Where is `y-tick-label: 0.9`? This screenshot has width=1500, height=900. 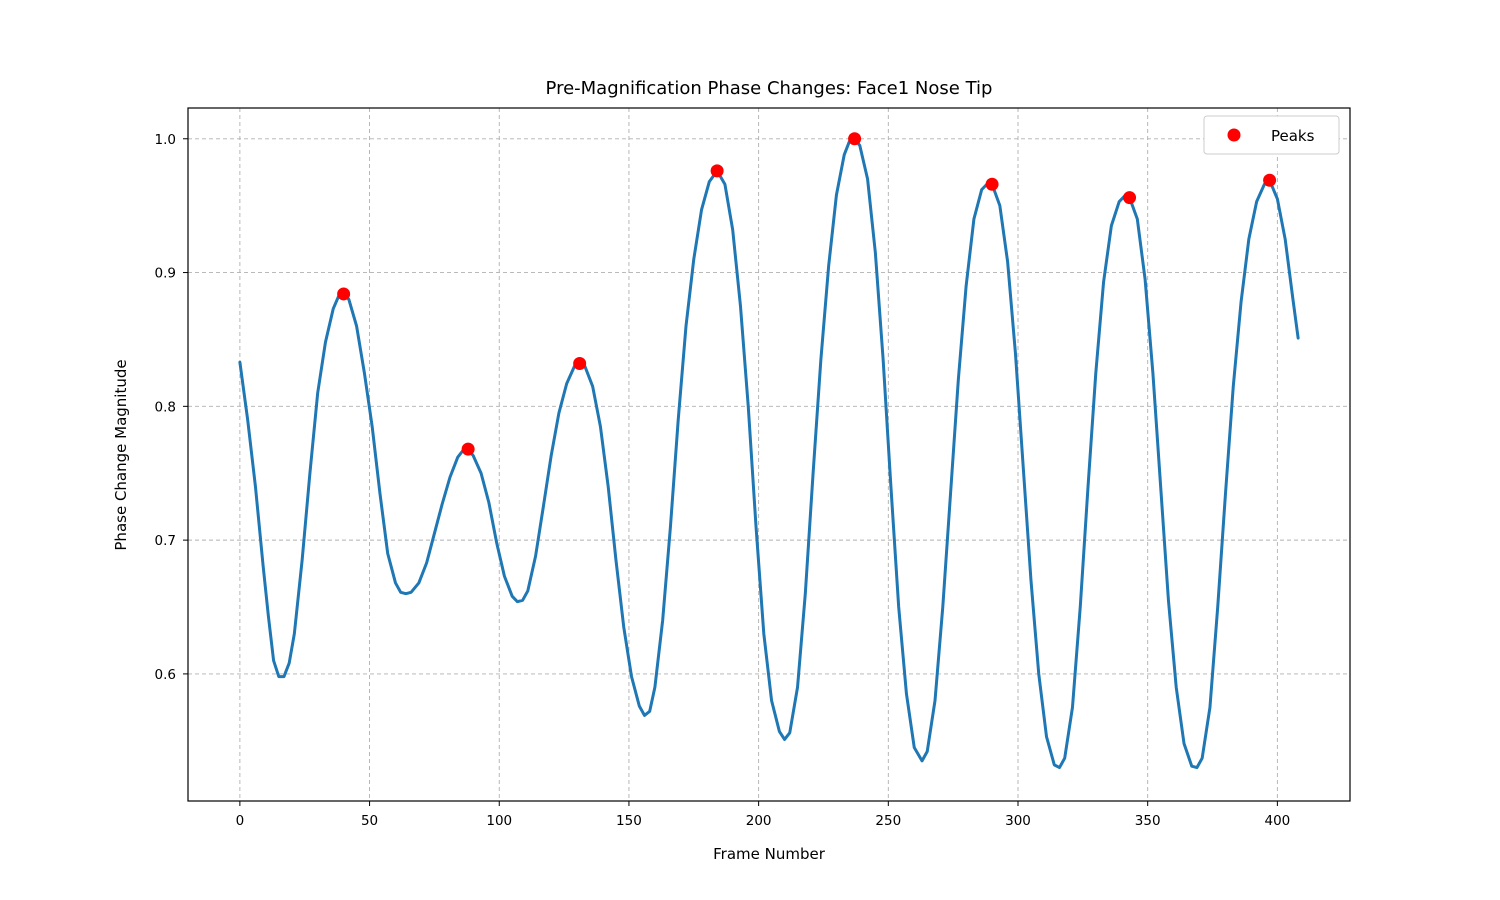 y-tick-label: 0.9 is located at coordinates (165, 274).